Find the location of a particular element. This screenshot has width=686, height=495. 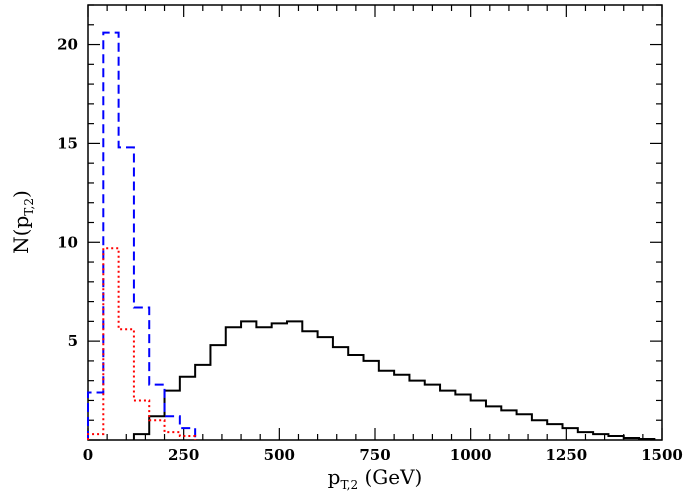

x-axis-label: pT,2 (GeV) is located at coordinates (375, 478).